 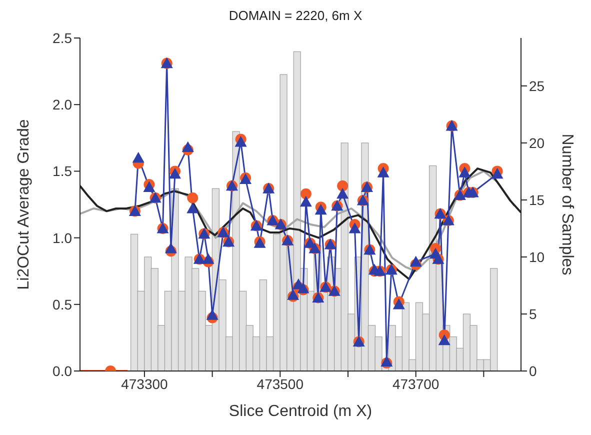 I want to click on y2-tick-label: 20, so click(x=537, y=142).